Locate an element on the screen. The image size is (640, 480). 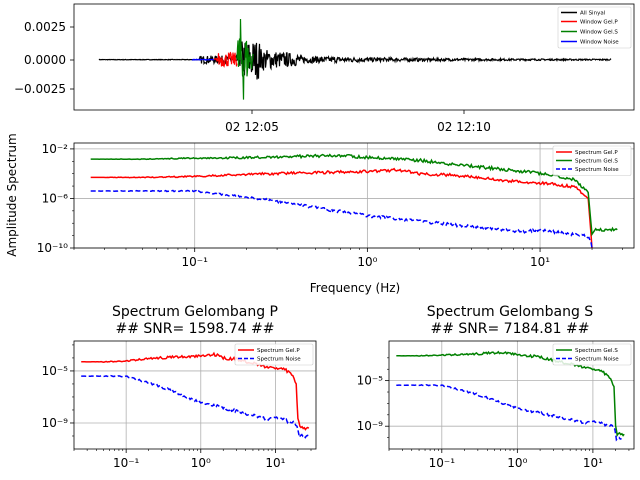
legend: Spectrum Gel.P Spectrum Noise is located at coordinates (274, 354).